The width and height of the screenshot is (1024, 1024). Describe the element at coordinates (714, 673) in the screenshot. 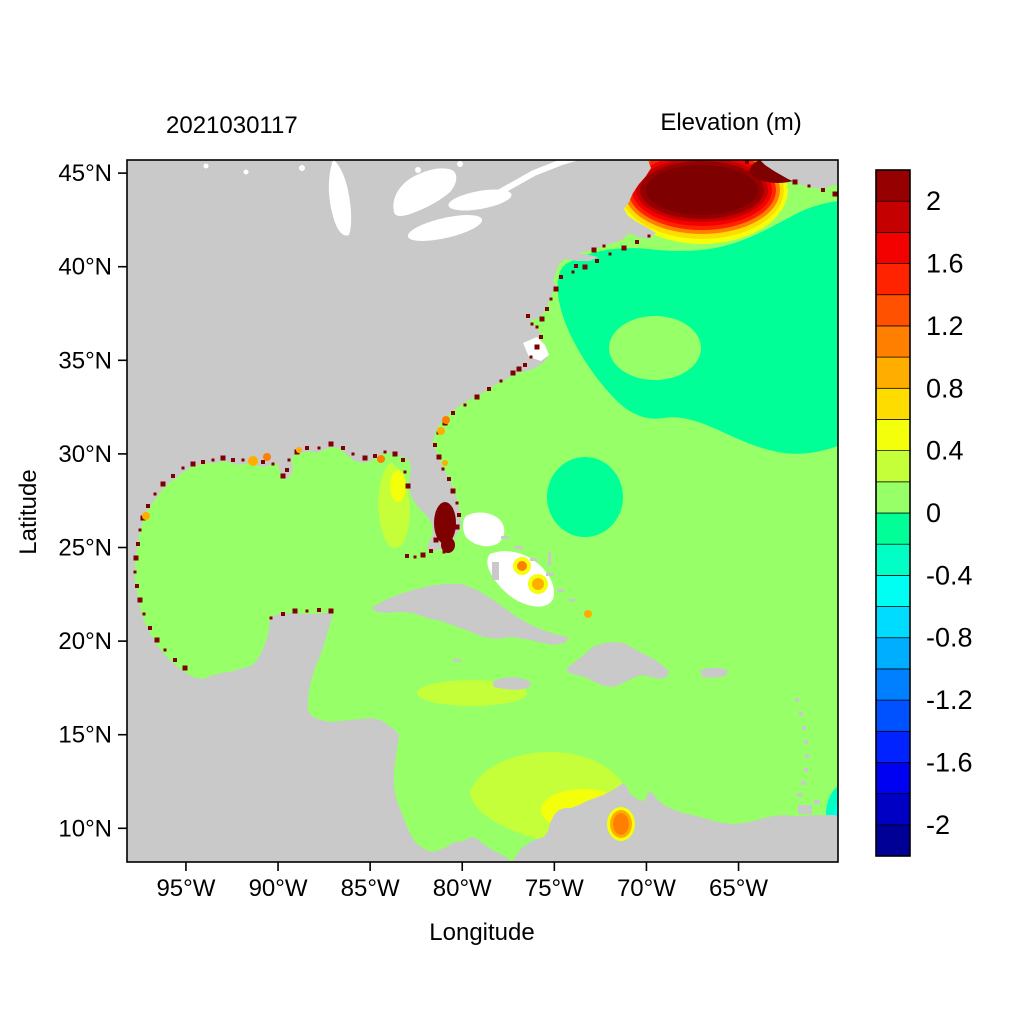

I see `puerto-rico` at that location.